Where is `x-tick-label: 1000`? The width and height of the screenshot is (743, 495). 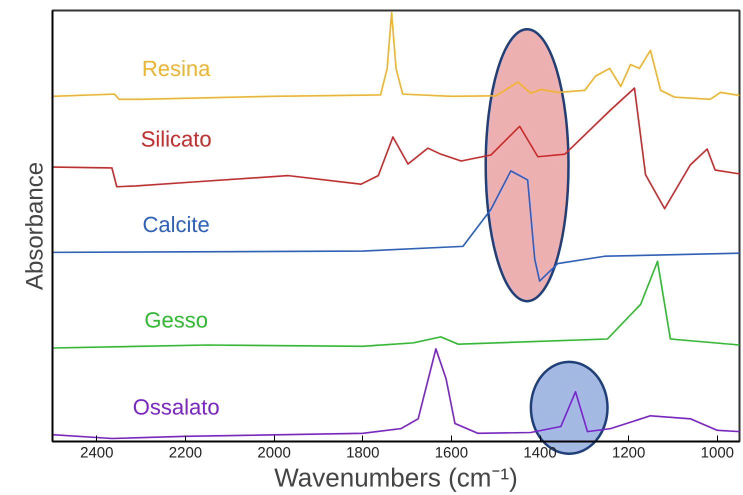
x-tick-label: 1000 is located at coordinates (717, 453).